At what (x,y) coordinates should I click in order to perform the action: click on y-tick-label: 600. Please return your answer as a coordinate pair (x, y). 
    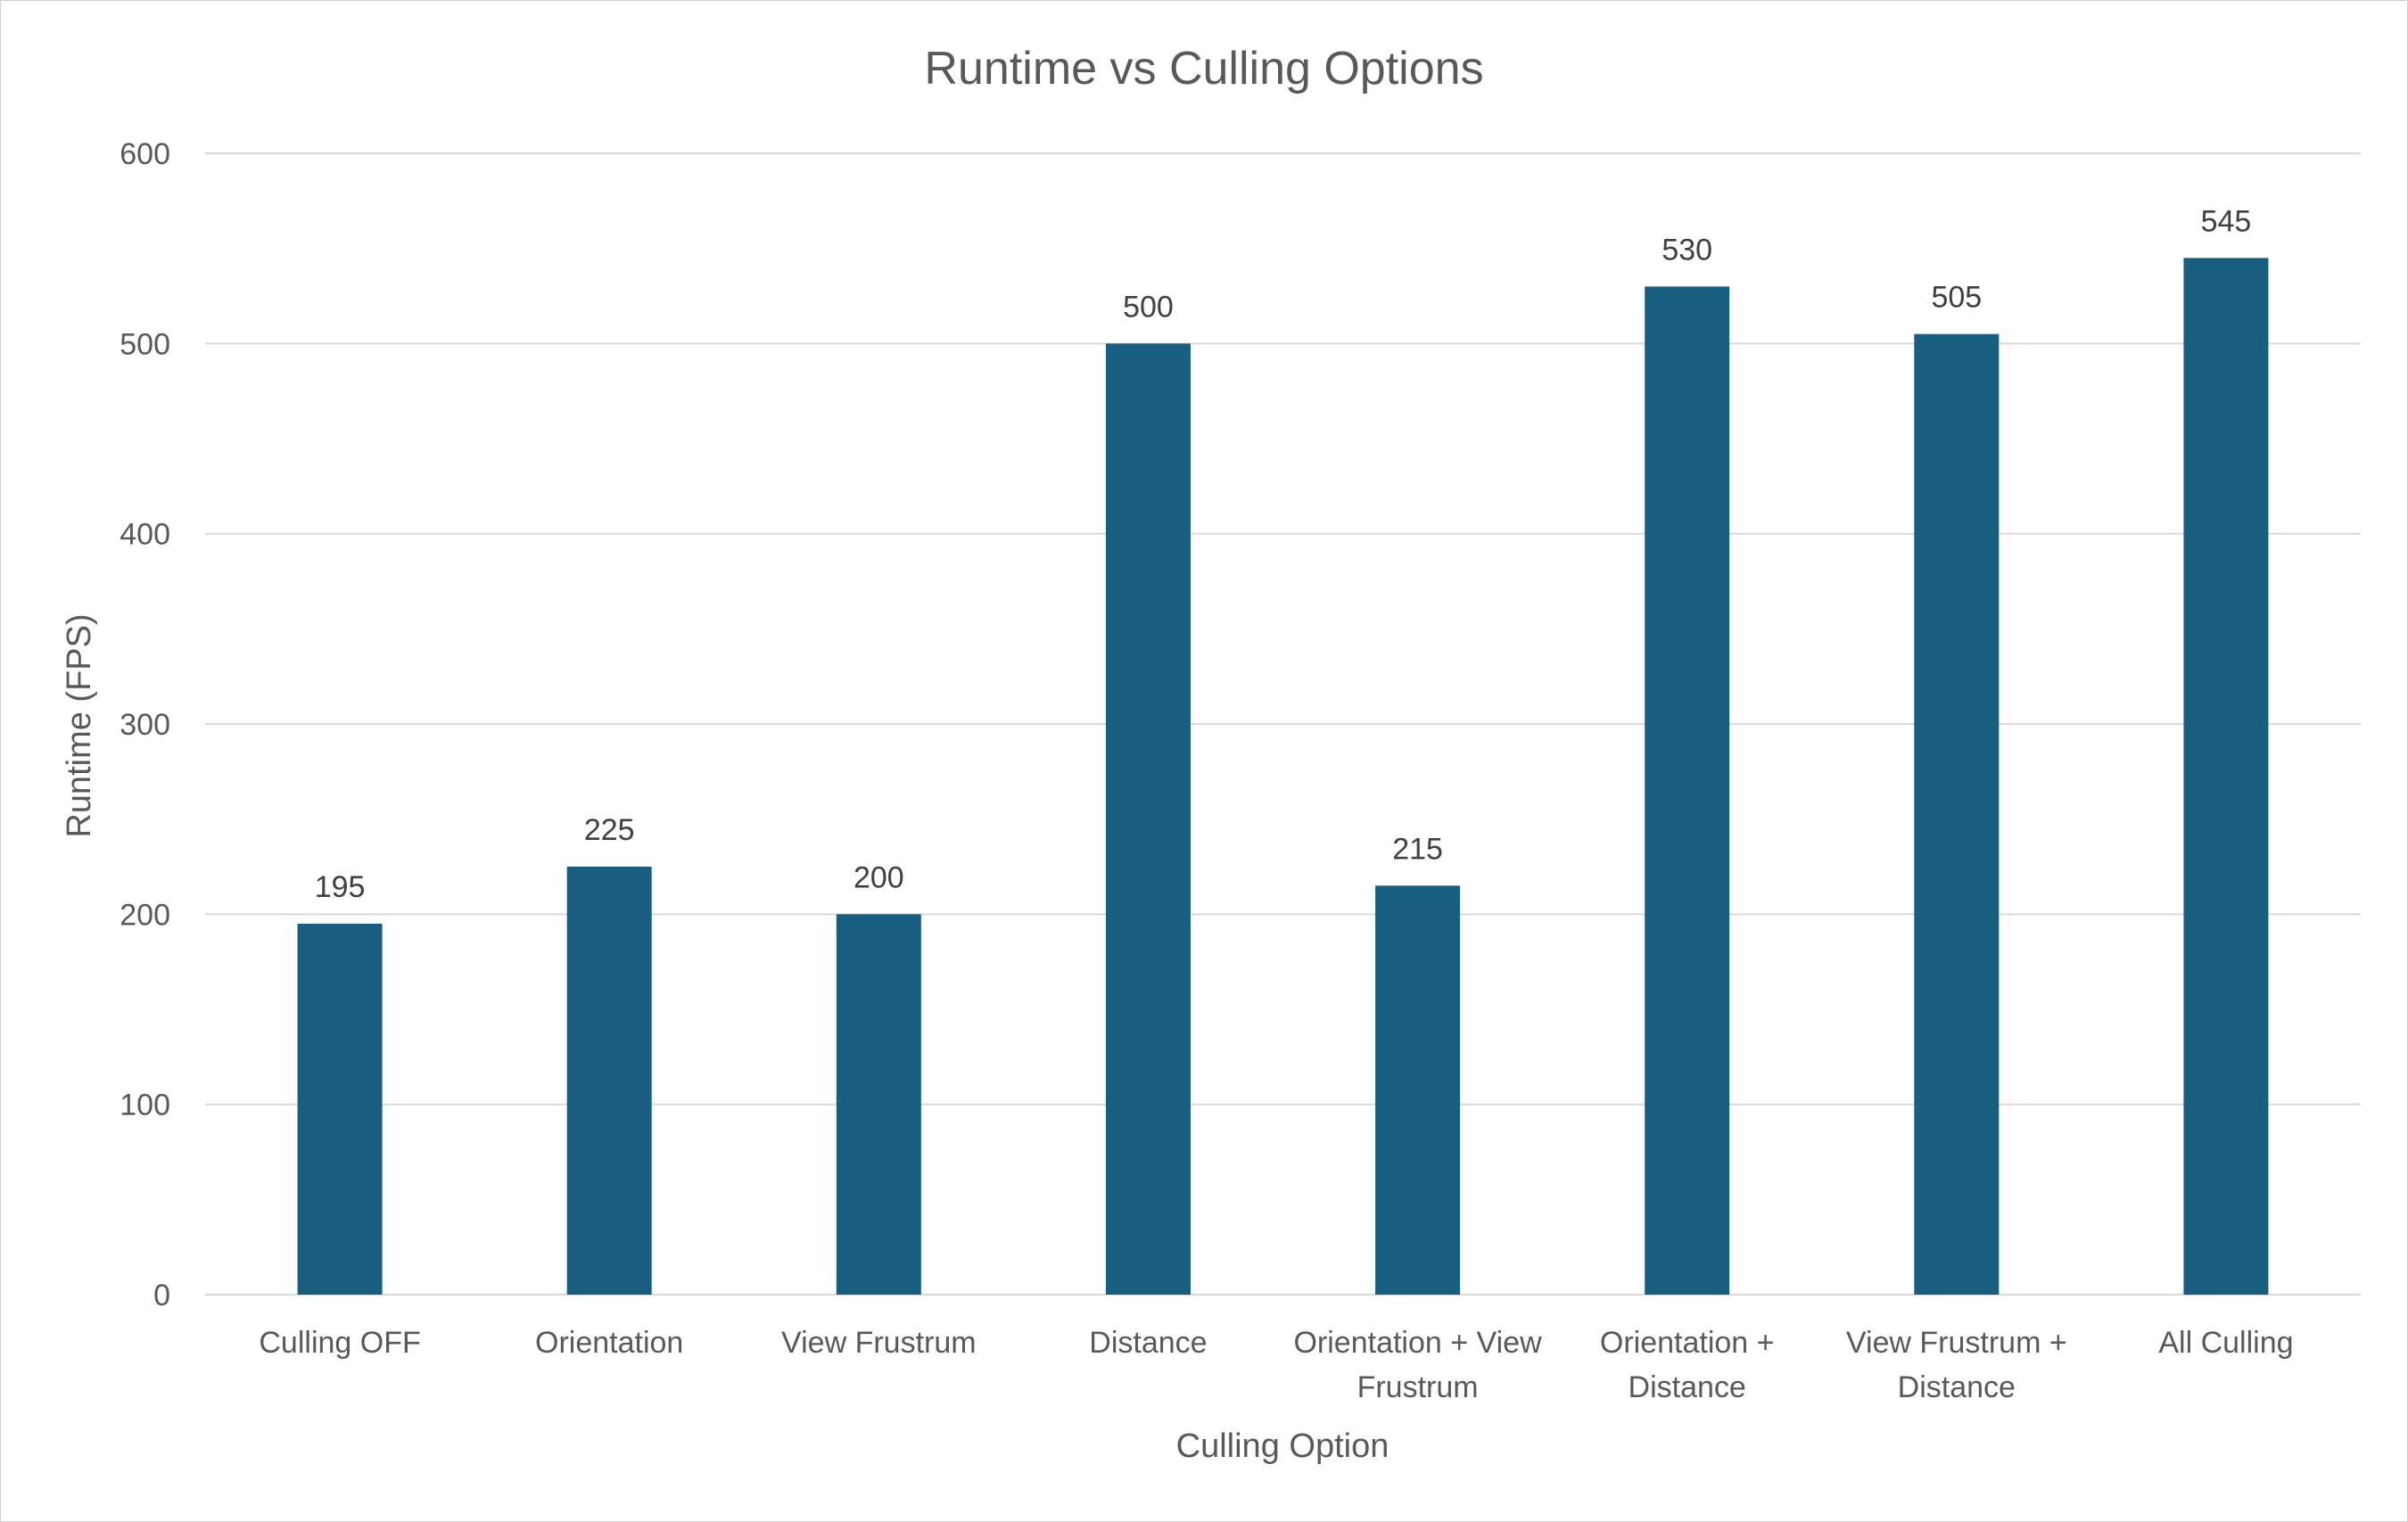
    Looking at the image, I should click on (145, 154).